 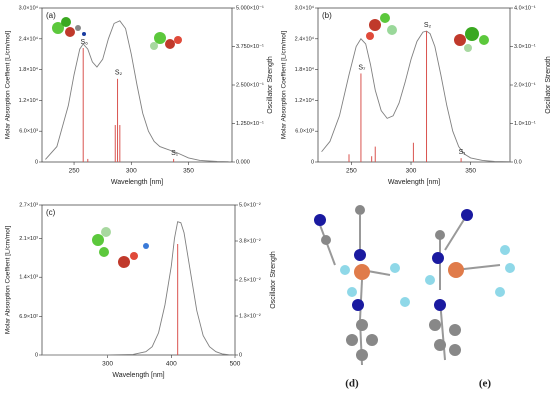 I want to click on plot-frame, so click(x=138, y=280).